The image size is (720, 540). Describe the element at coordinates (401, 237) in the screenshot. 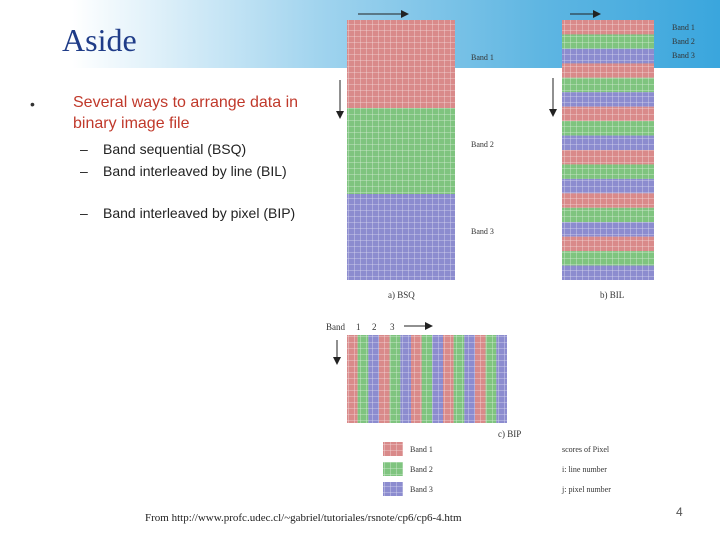

I see `bsq-band3-block` at that location.